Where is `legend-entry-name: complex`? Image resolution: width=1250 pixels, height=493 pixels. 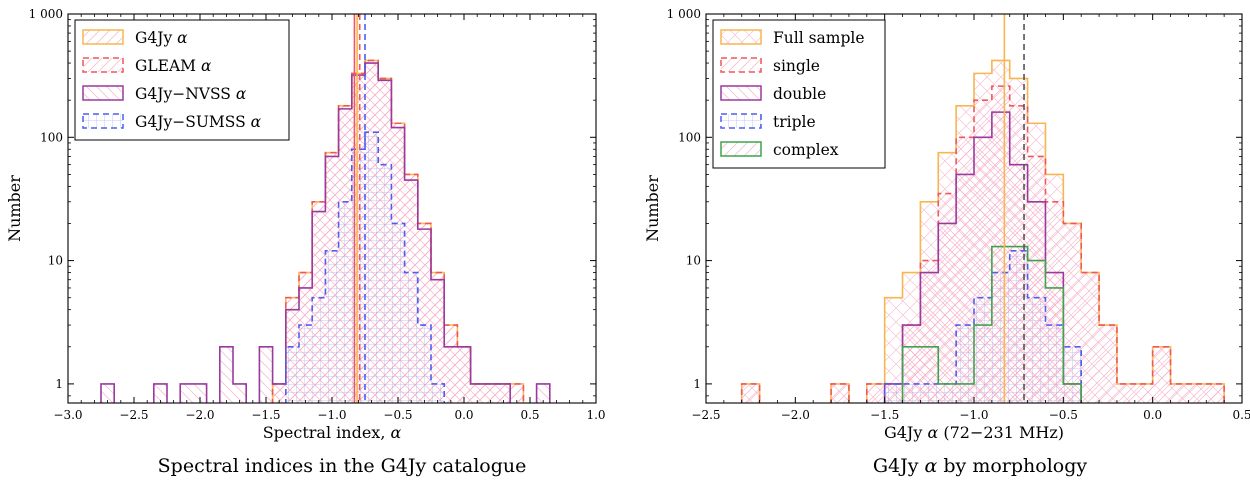 legend-entry-name: complex is located at coordinates (806, 150).